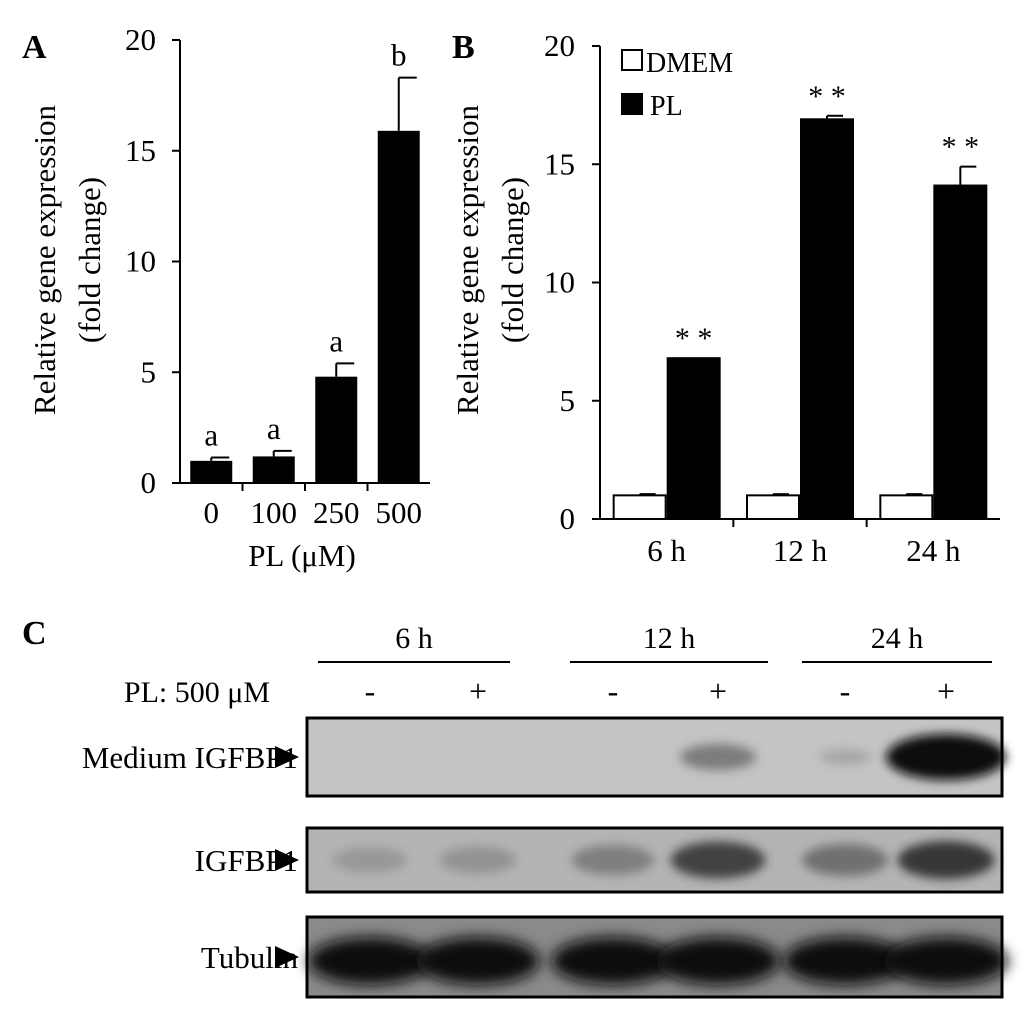 This screenshot has height=1012, width=1033. Describe the element at coordinates (197, 692) in the screenshot. I see `treatment-label: PL: 500 μM` at that location.